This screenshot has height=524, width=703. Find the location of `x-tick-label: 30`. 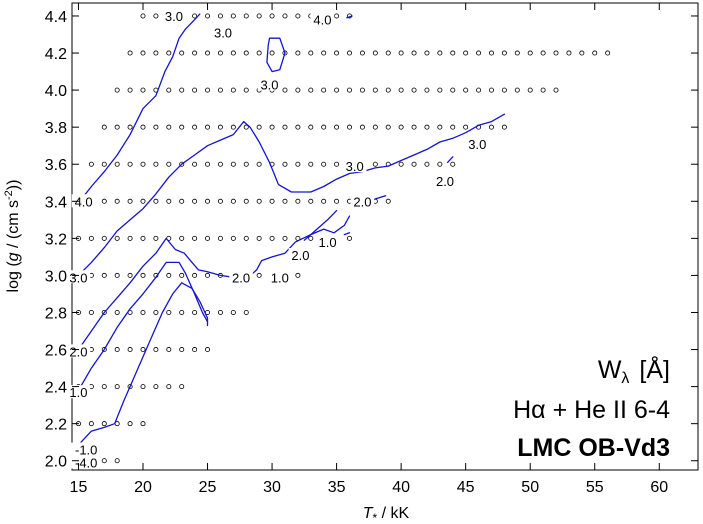

x-tick-label: 30 is located at coordinates (272, 487).